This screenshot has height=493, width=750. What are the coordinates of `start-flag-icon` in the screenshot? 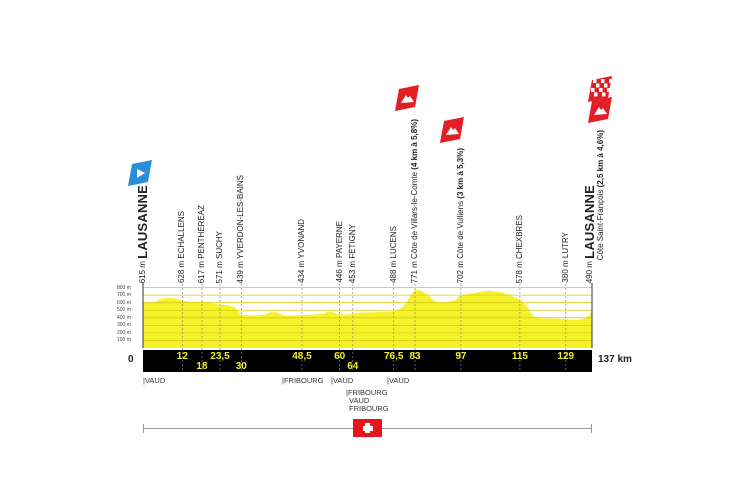 It's located at (140, 173).